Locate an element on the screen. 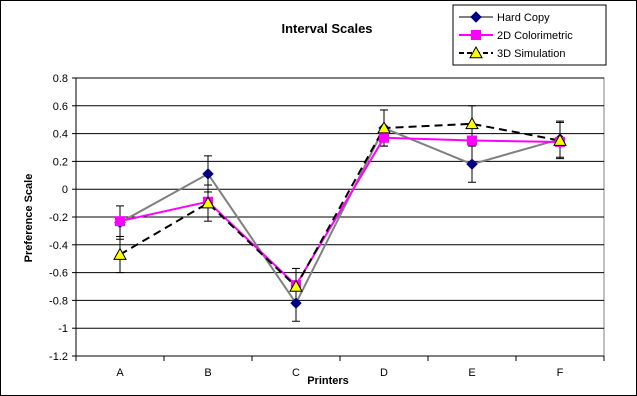 This screenshot has height=396, width=637. y-tick-label: 0.2 is located at coordinates (60, 162).